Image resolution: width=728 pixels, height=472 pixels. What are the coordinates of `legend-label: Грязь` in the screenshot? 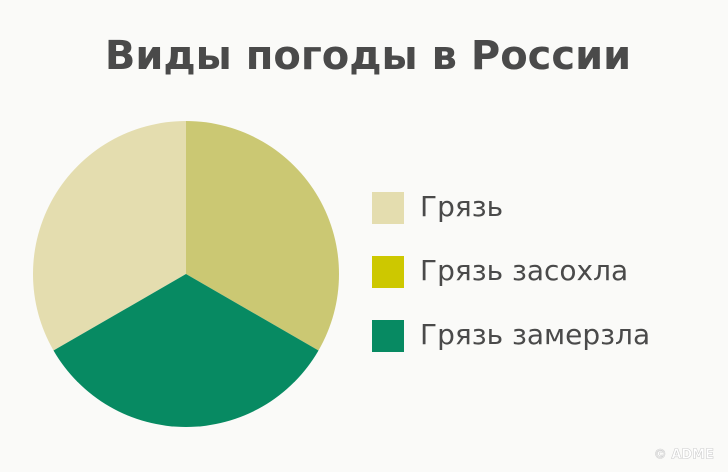 It's located at (461, 206).